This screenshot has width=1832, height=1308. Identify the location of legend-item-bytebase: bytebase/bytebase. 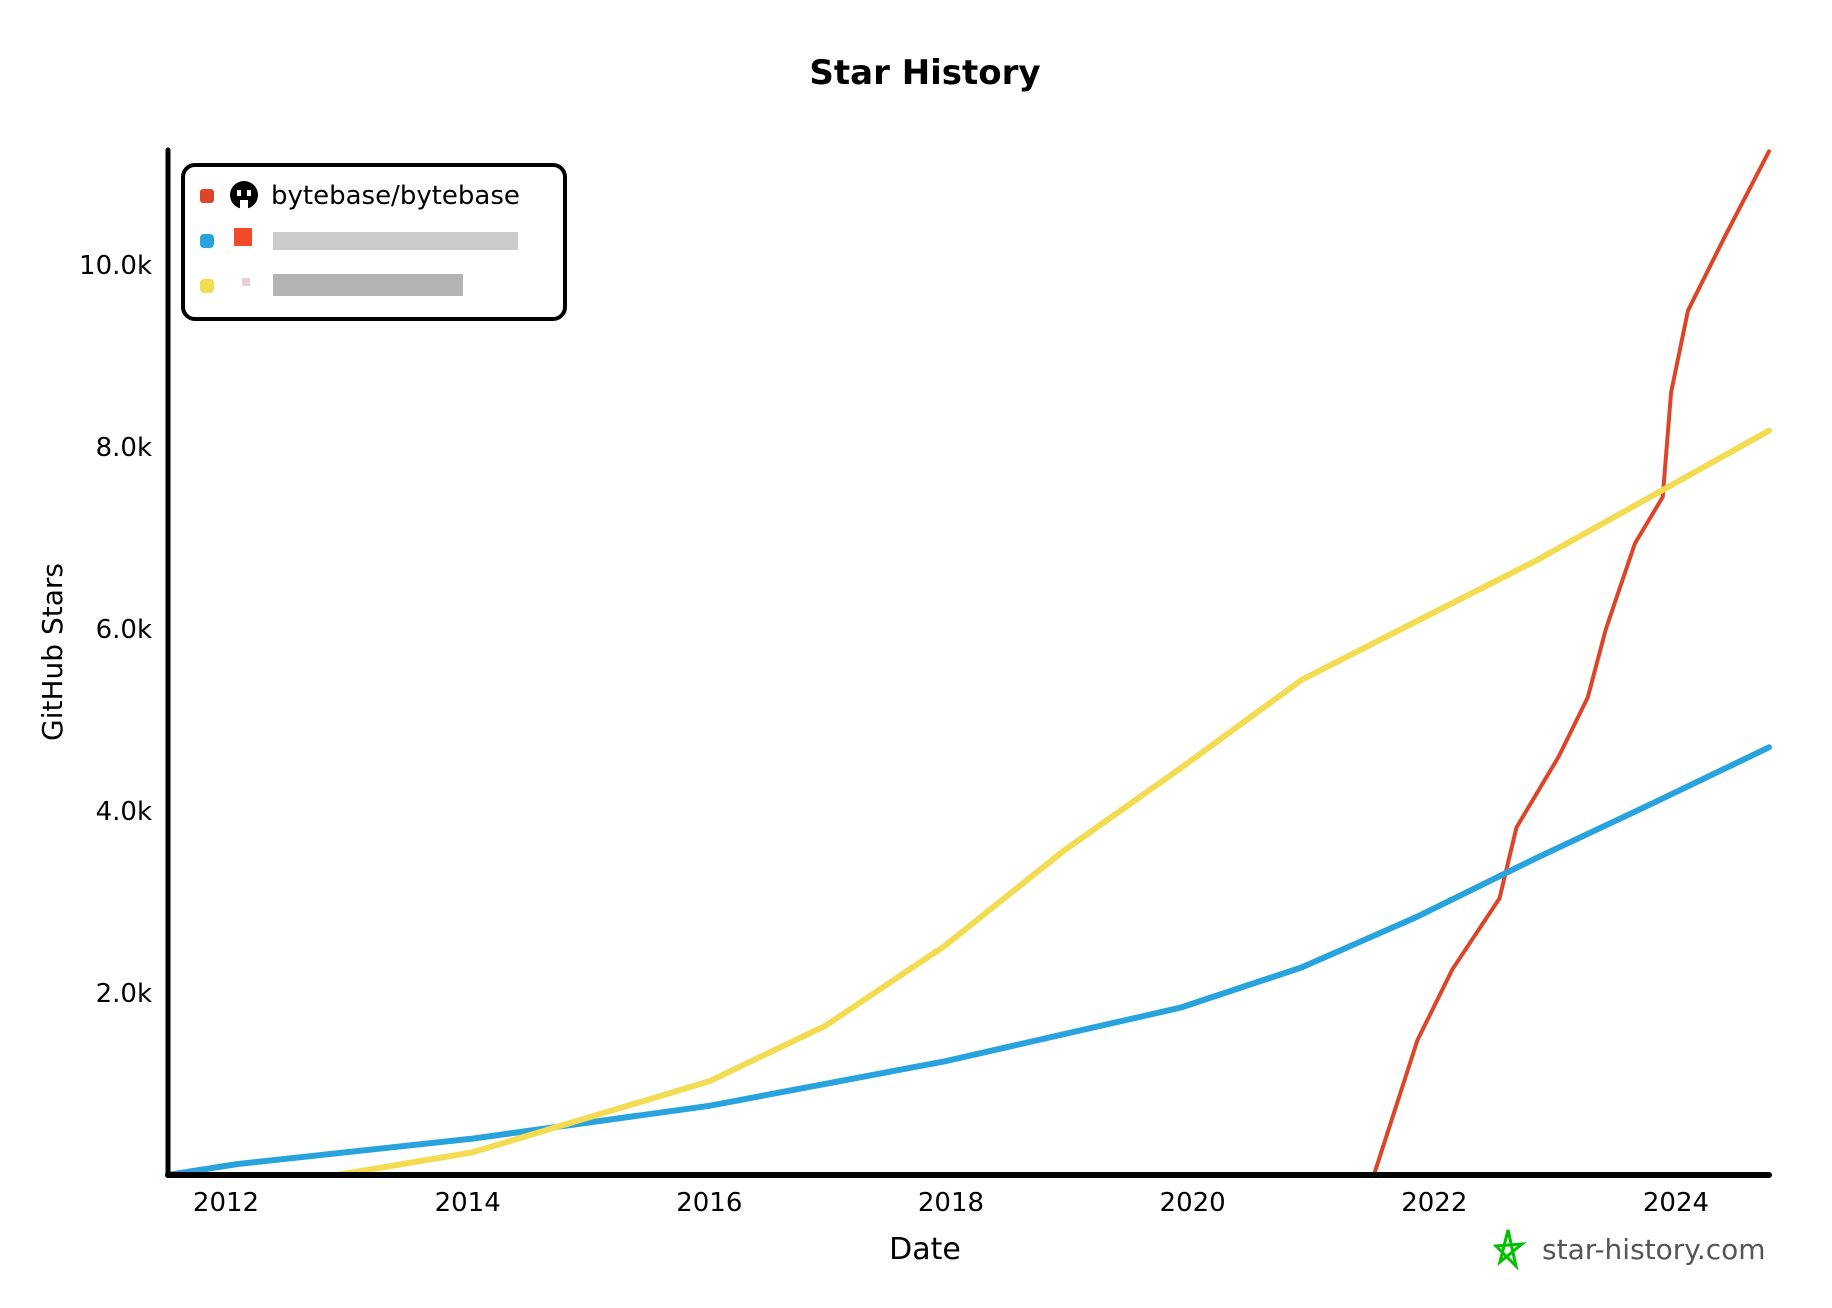
(360, 196).